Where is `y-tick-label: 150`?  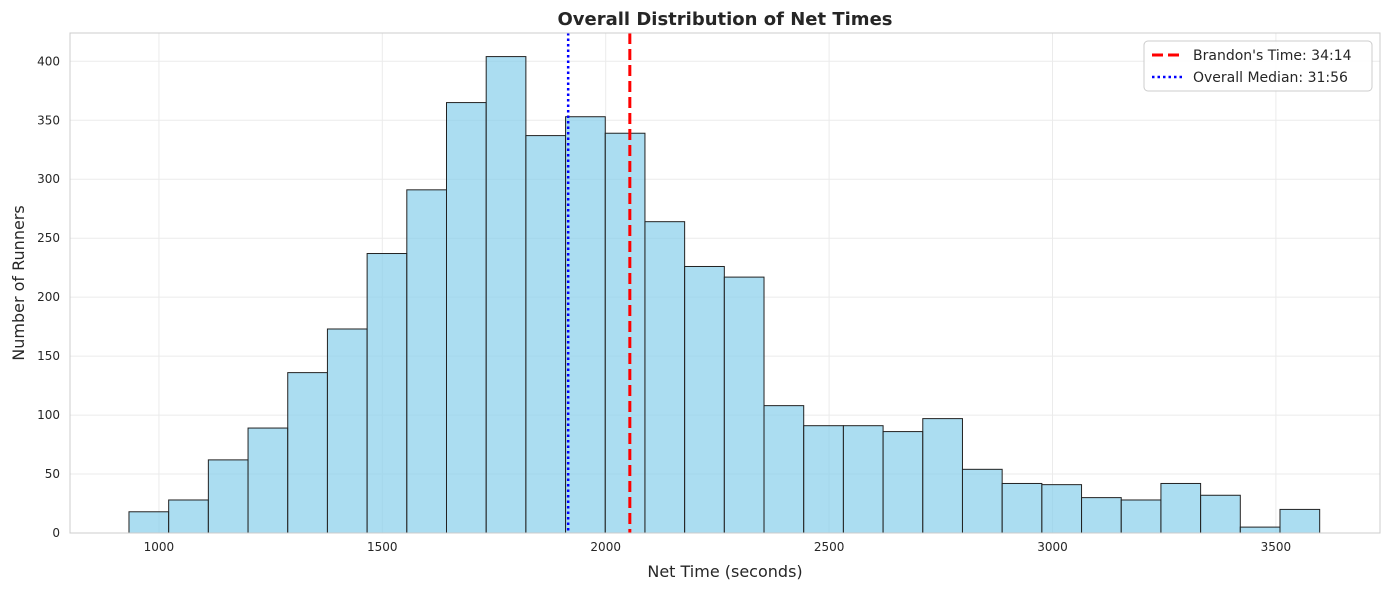
y-tick-label: 150 is located at coordinates (48, 356).